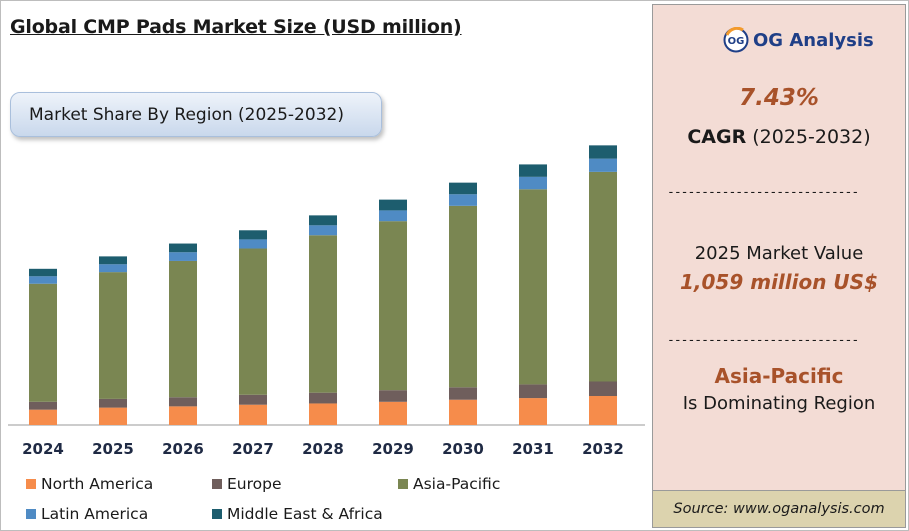  What do you see at coordinates (323, 414) in the screenshot?
I see `bar-segment-north-america-2028` at bounding box center [323, 414].